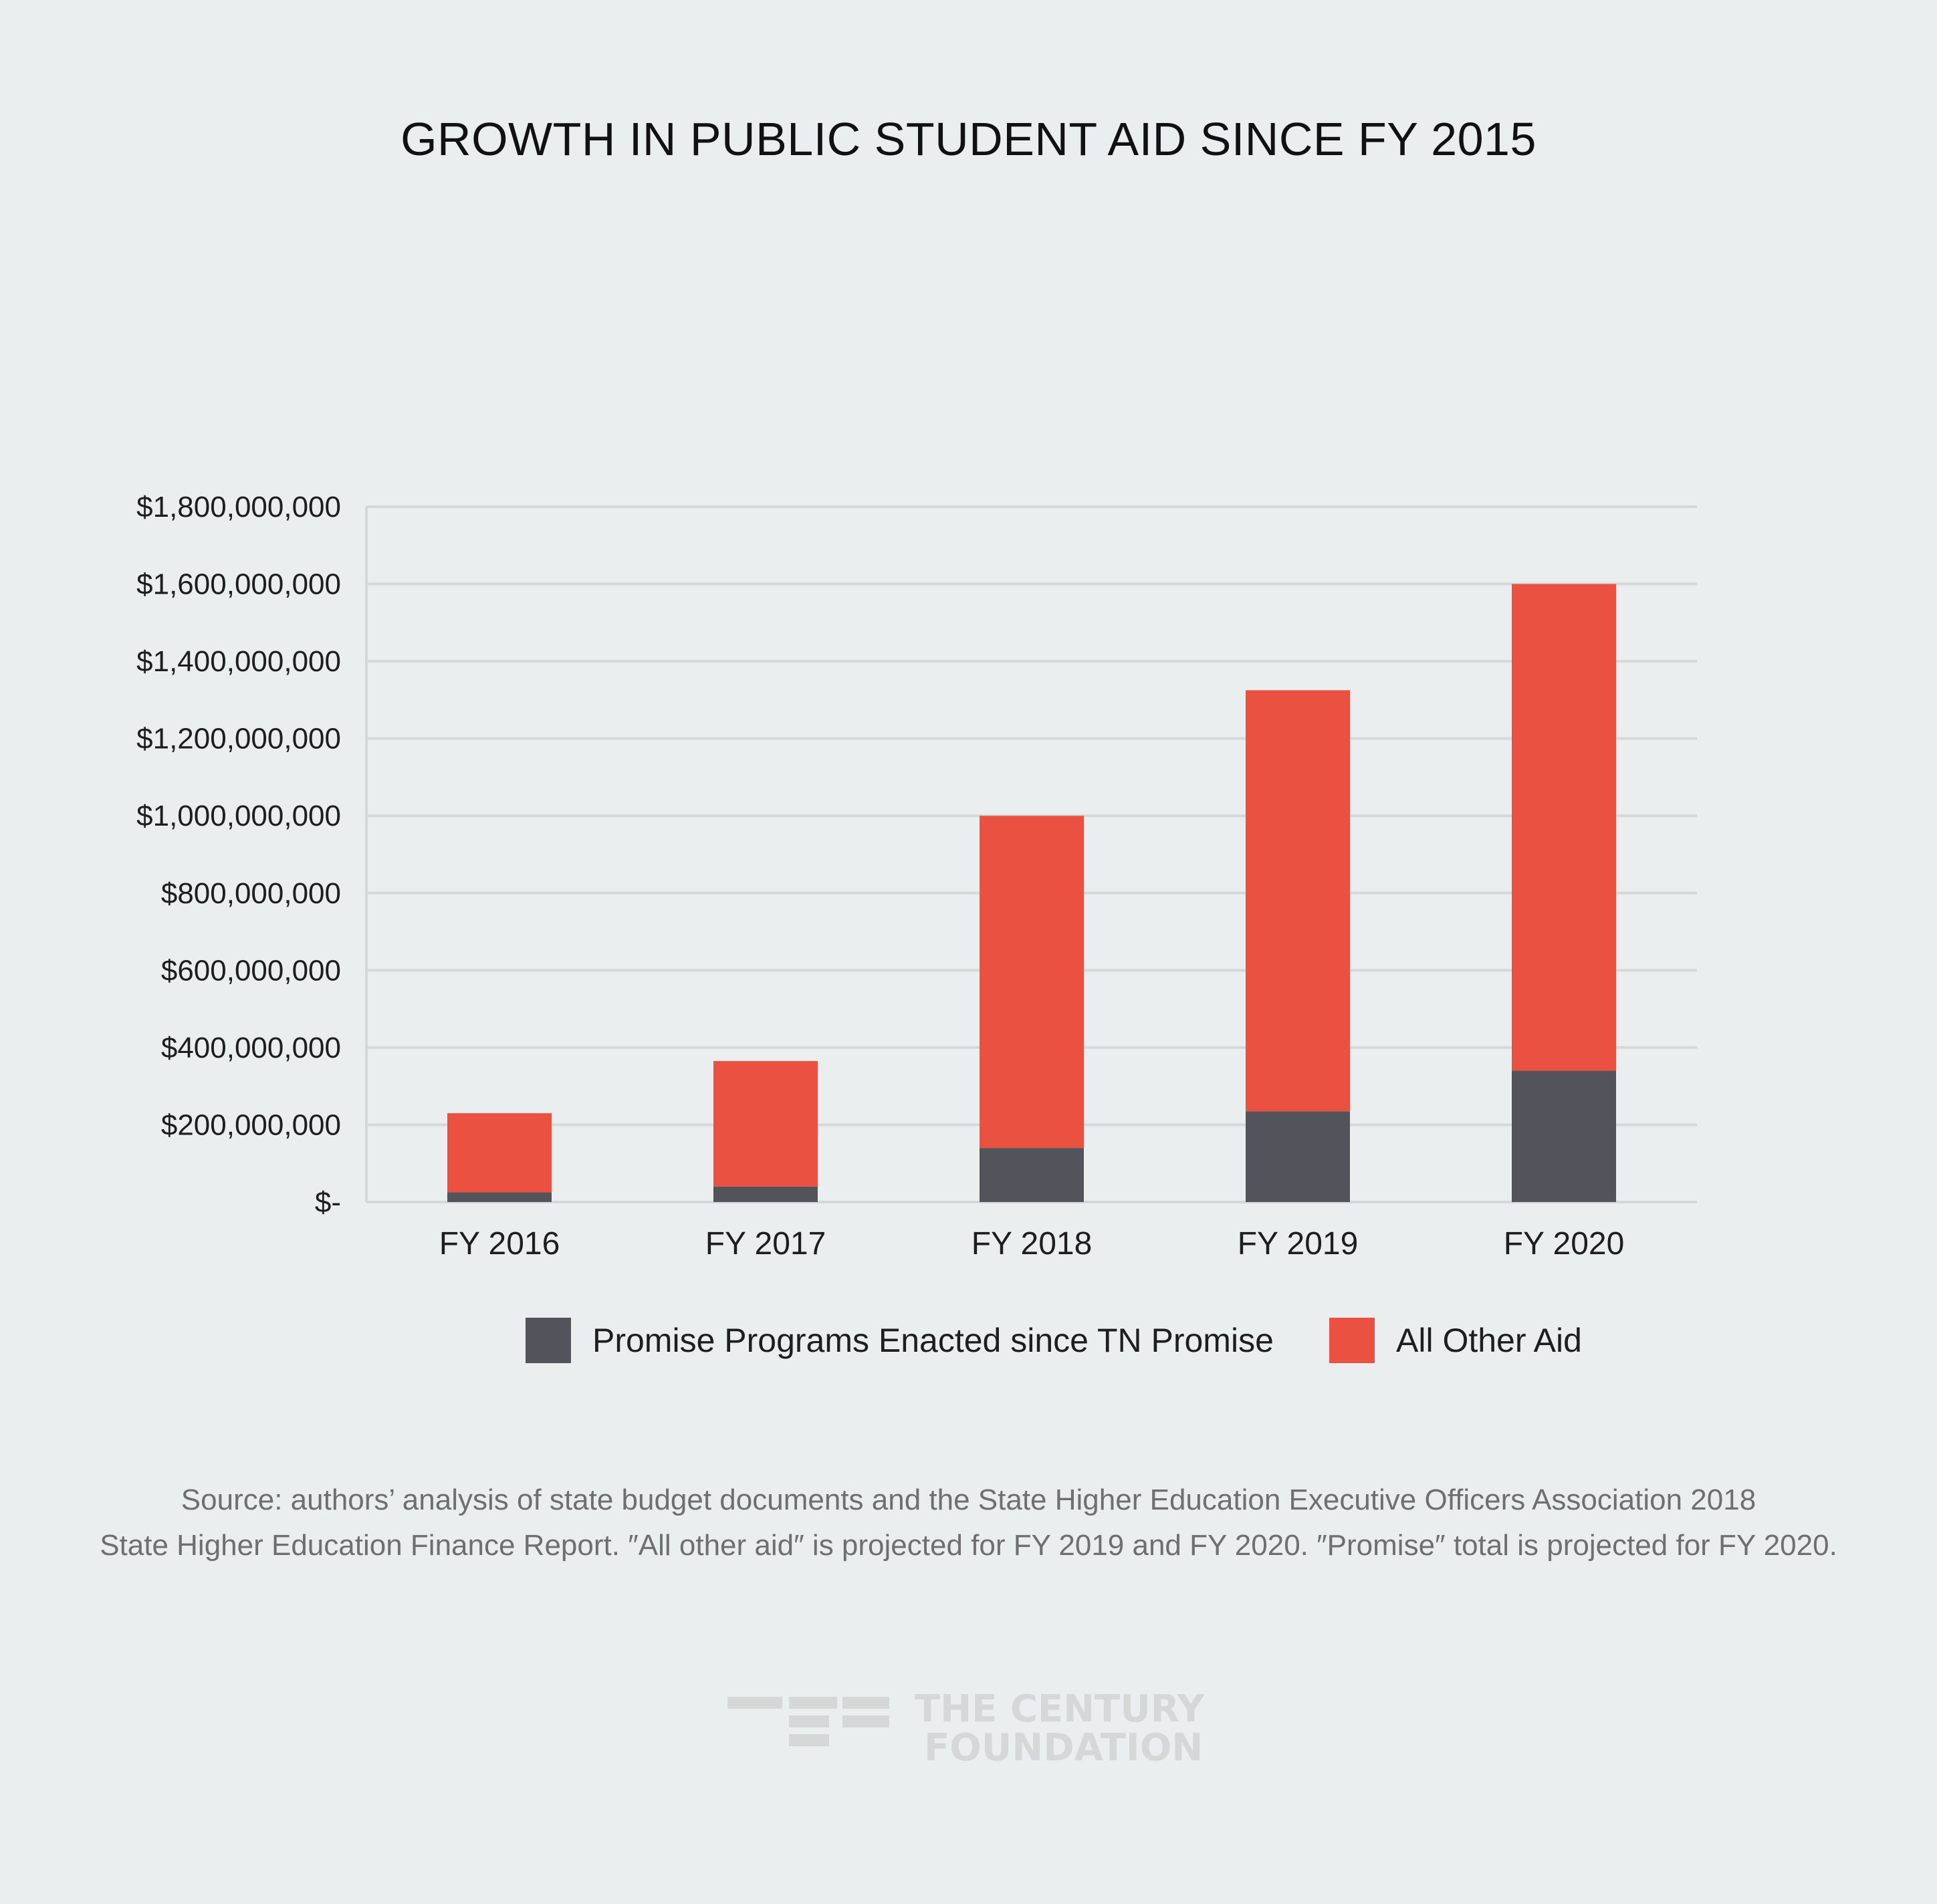 This screenshot has height=1904, width=1937. I want to click on x-tick-label: FY 2018, so click(1032, 1244).